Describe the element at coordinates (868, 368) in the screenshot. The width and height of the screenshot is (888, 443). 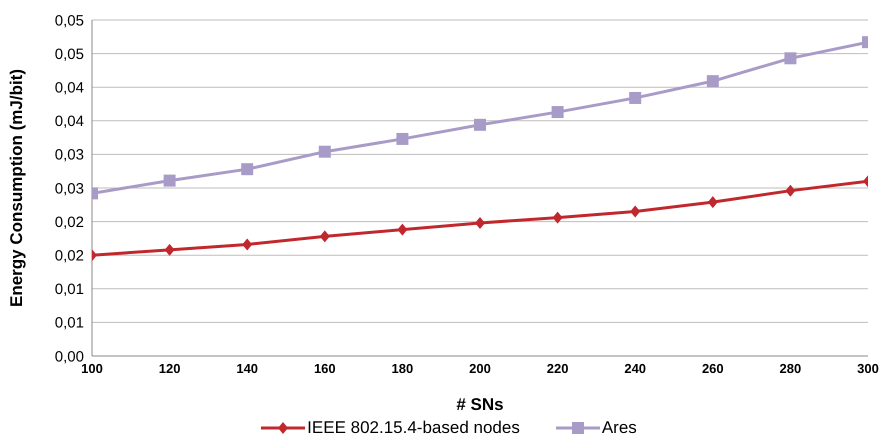
I see `x-tick-label: 300` at that location.